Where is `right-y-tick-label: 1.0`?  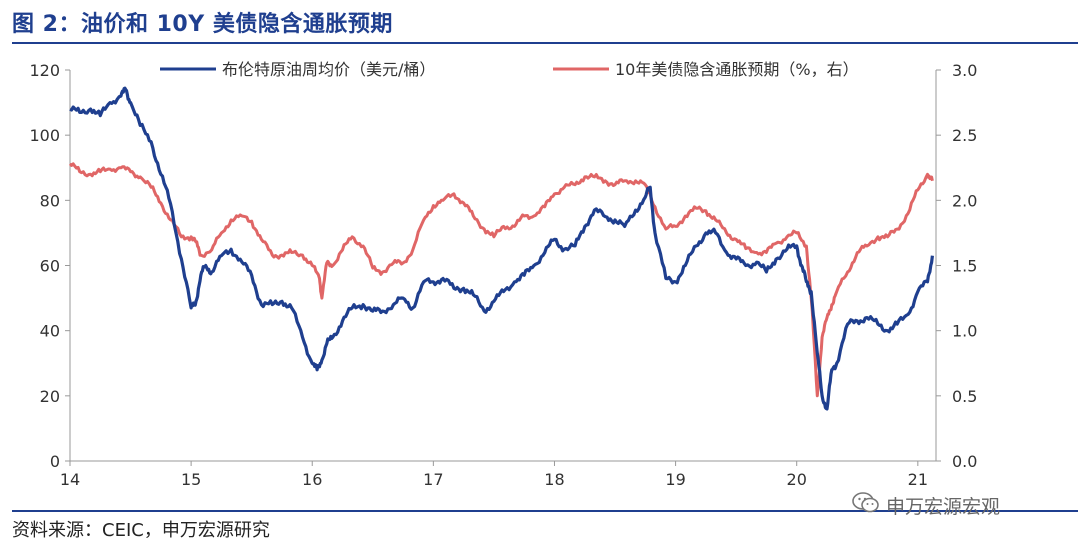 right-y-tick-label: 1.0 is located at coordinates (964, 331).